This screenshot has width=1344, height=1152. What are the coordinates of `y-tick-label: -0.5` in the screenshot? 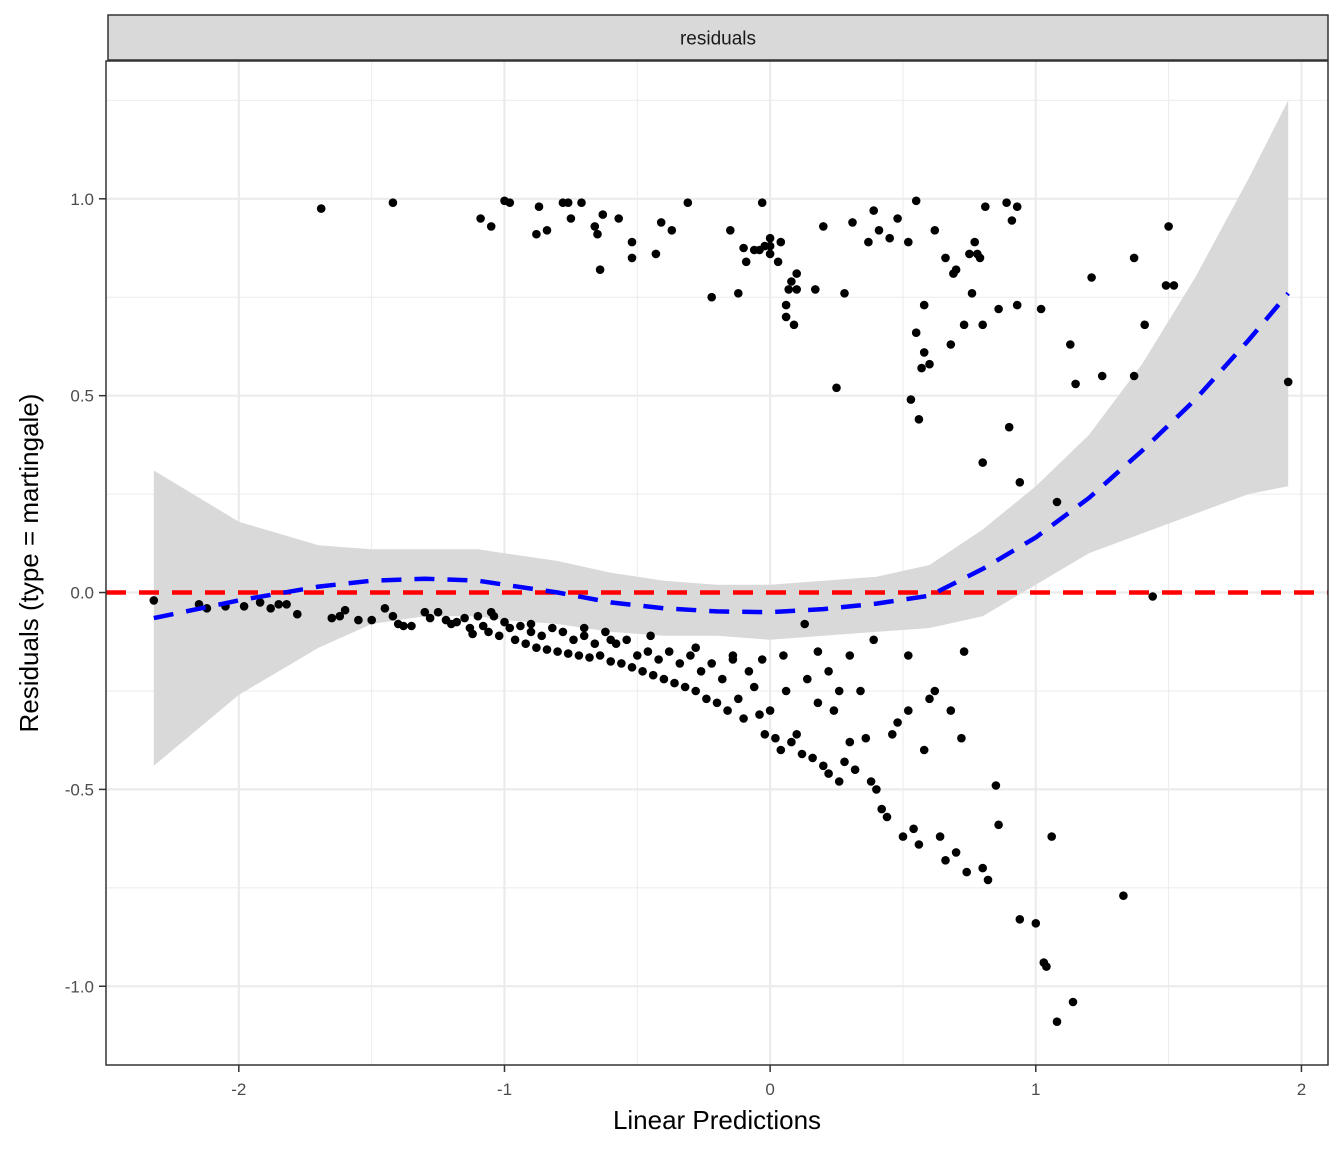 It's located at (79, 789).